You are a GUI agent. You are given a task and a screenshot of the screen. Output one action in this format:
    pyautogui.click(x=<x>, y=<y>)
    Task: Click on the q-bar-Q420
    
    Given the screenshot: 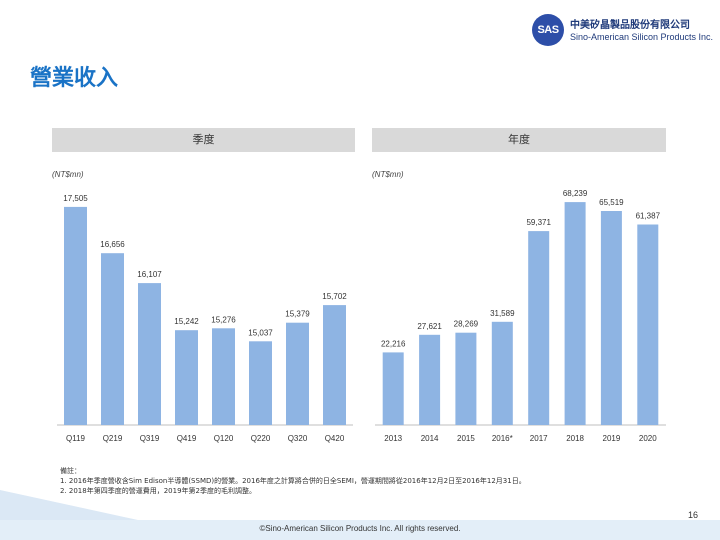 What is the action you would take?
    pyautogui.click(x=334, y=365)
    